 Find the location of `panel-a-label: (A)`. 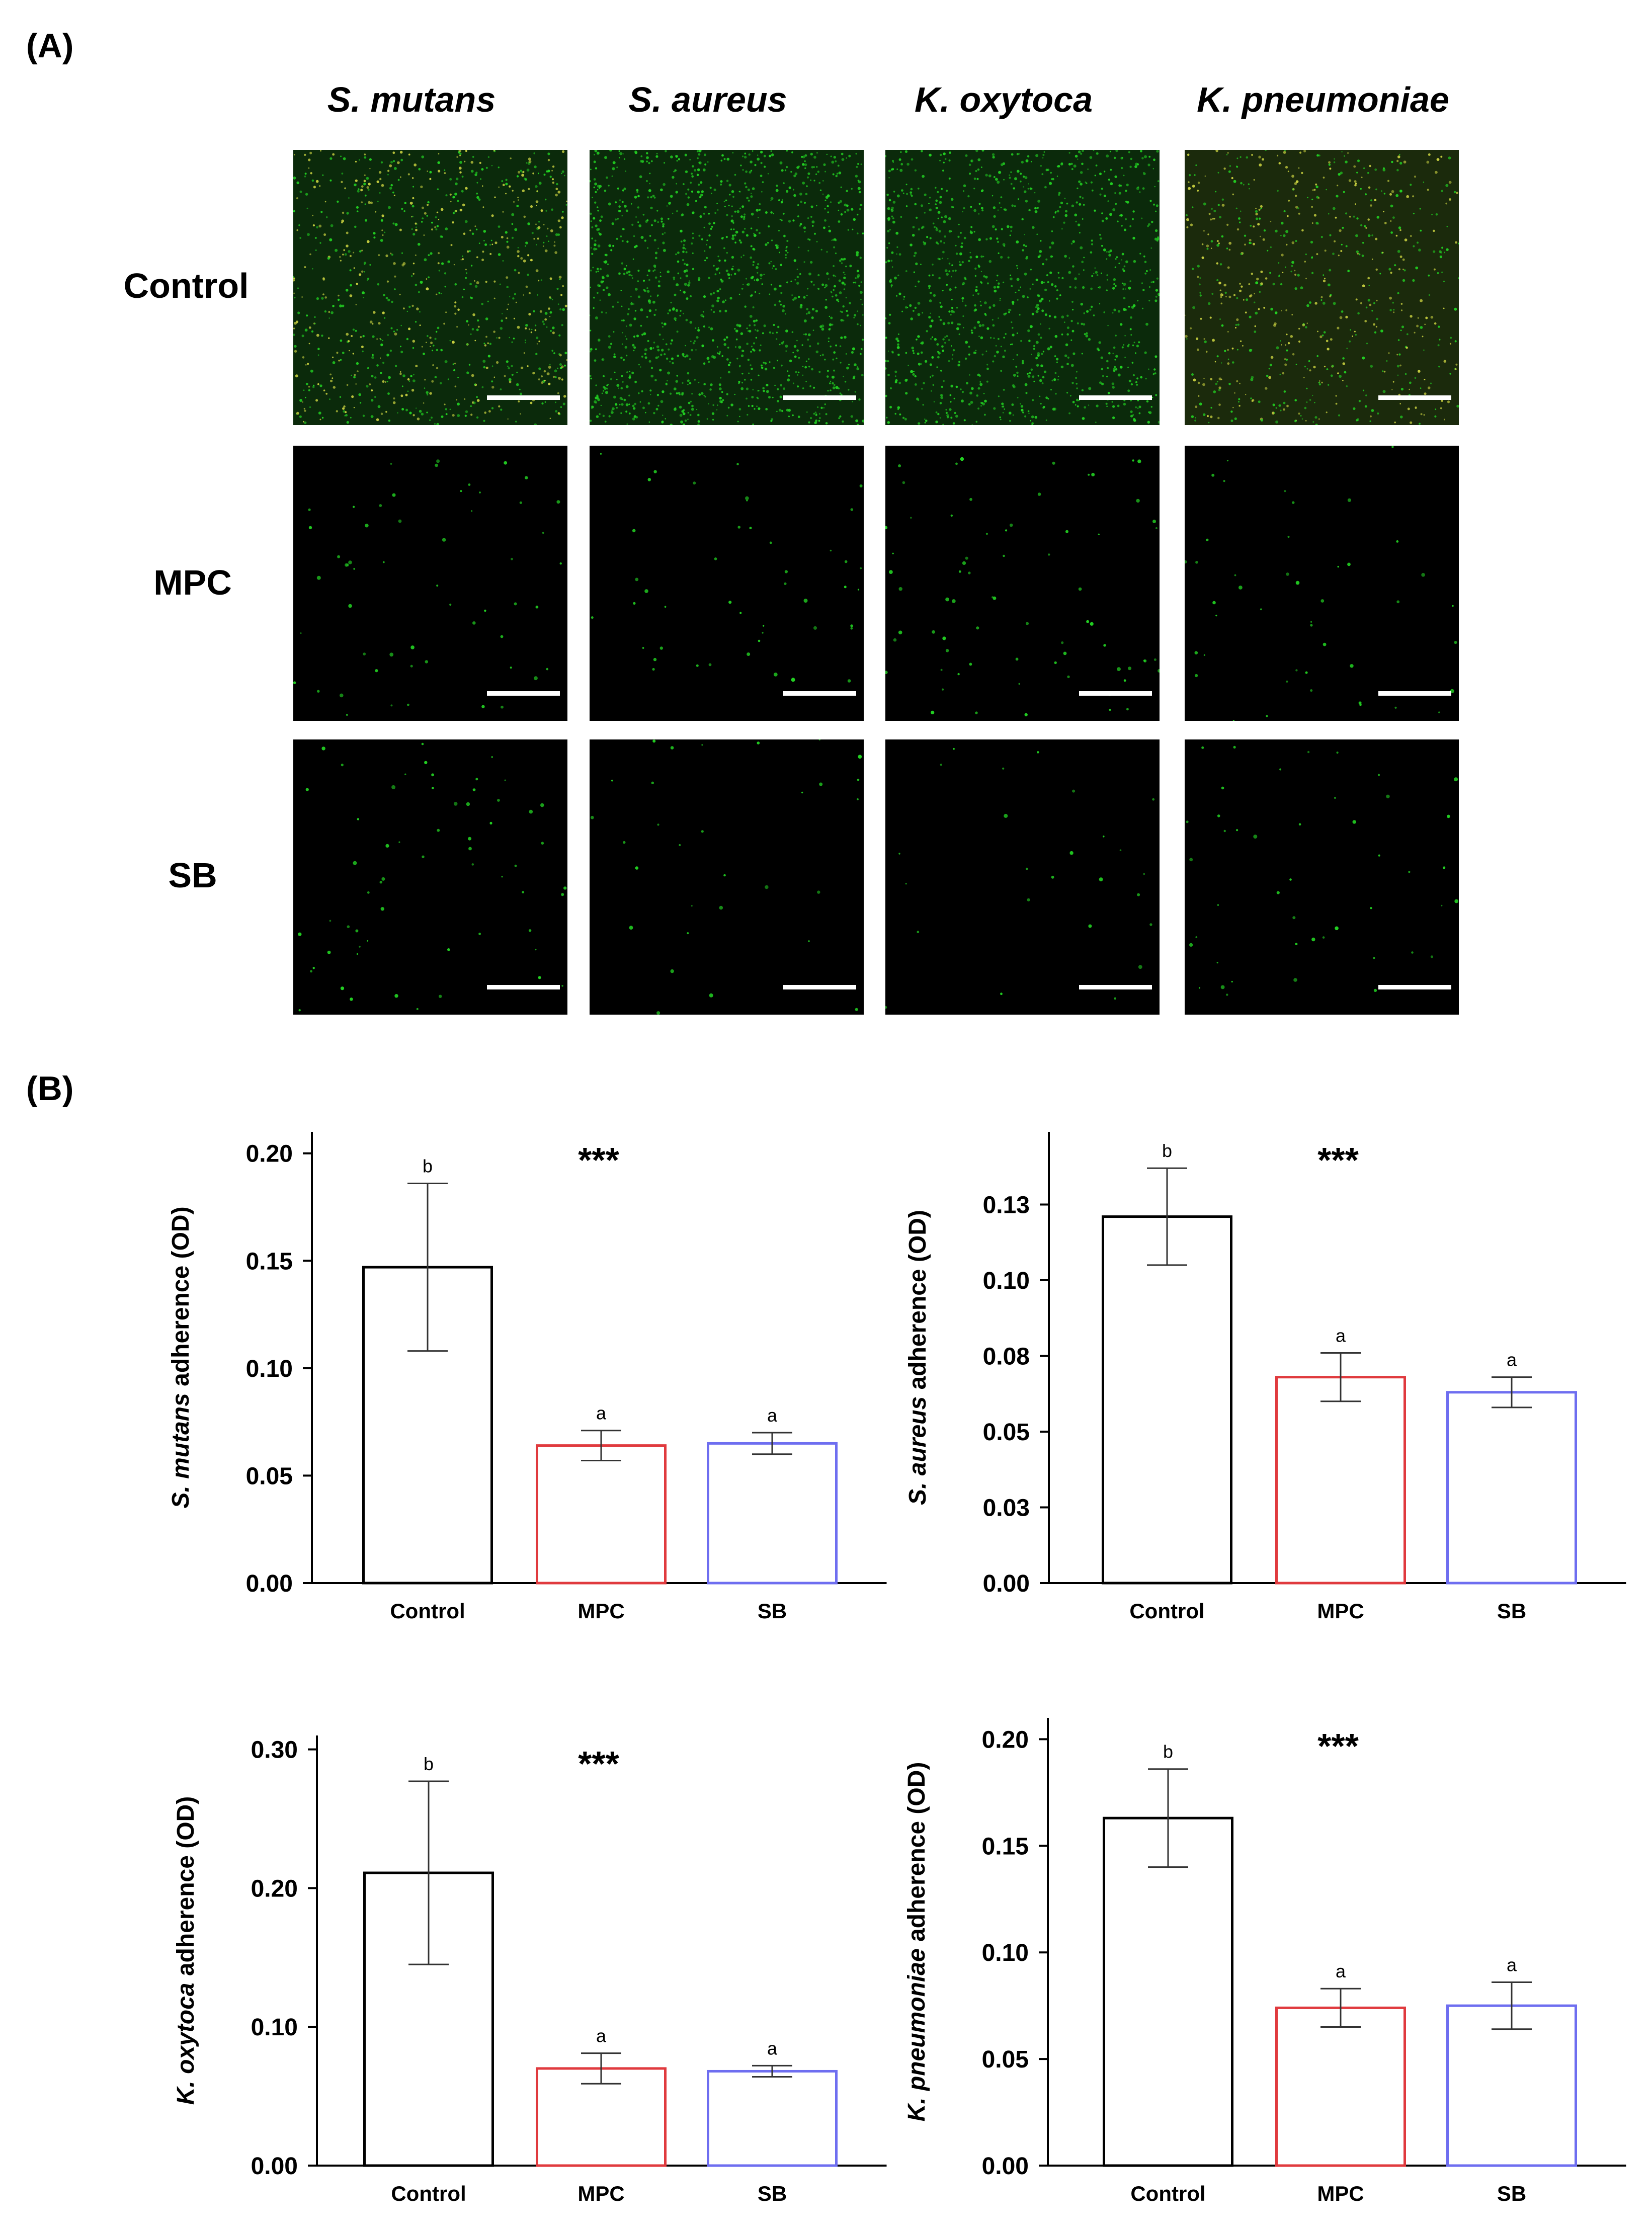

panel-a-label: (A) is located at coordinates (50, 46).